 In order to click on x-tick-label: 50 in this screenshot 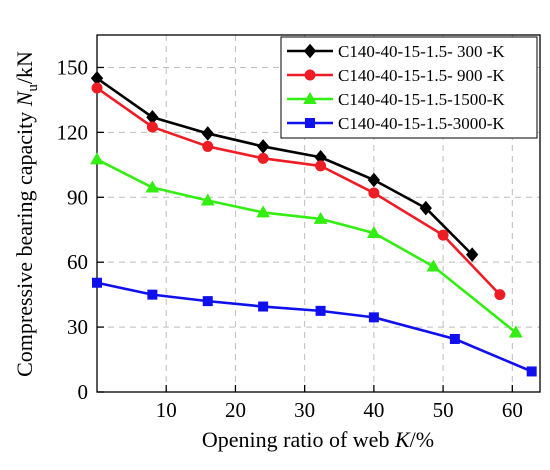, I will do `click(443, 410)`.